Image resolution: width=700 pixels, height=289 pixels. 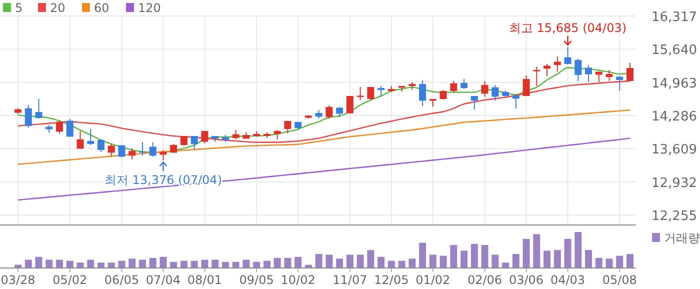 What do you see at coordinates (526, 280) in the screenshot?
I see `x-tick-label: 03/06` at bounding box center [526, 280].